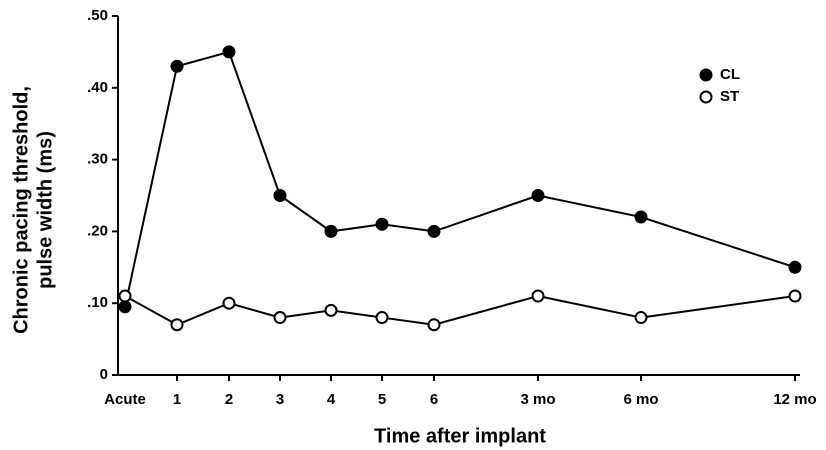 This screenshot has width=826, height=450. Describe the element at coordinates (434, 399) in the screenshot. I see `x-tick-label: 6` at that location.